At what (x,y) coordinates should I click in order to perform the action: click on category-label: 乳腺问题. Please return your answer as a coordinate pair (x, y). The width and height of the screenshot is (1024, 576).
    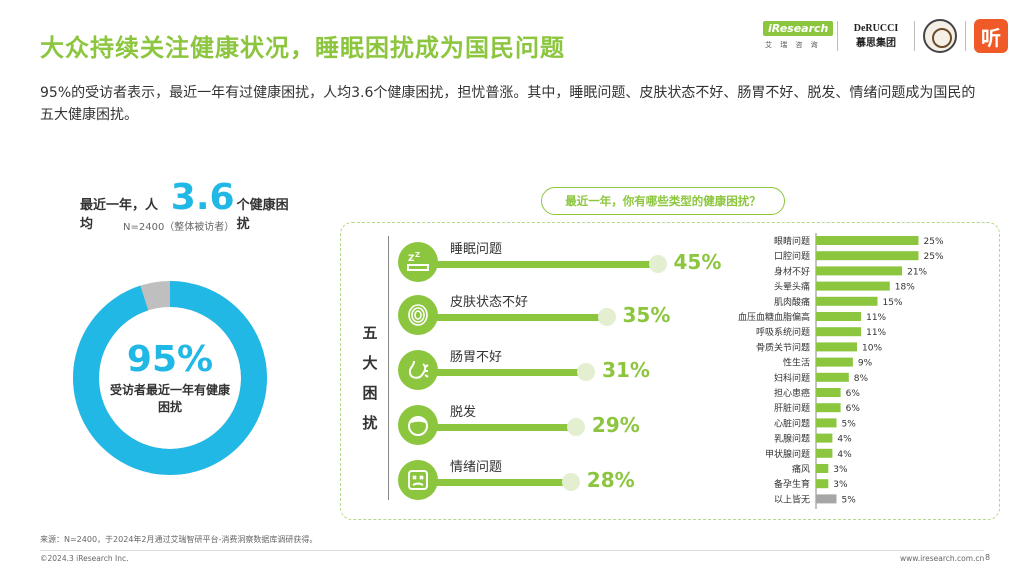
    Looking at the image, I should click on (792, 439).